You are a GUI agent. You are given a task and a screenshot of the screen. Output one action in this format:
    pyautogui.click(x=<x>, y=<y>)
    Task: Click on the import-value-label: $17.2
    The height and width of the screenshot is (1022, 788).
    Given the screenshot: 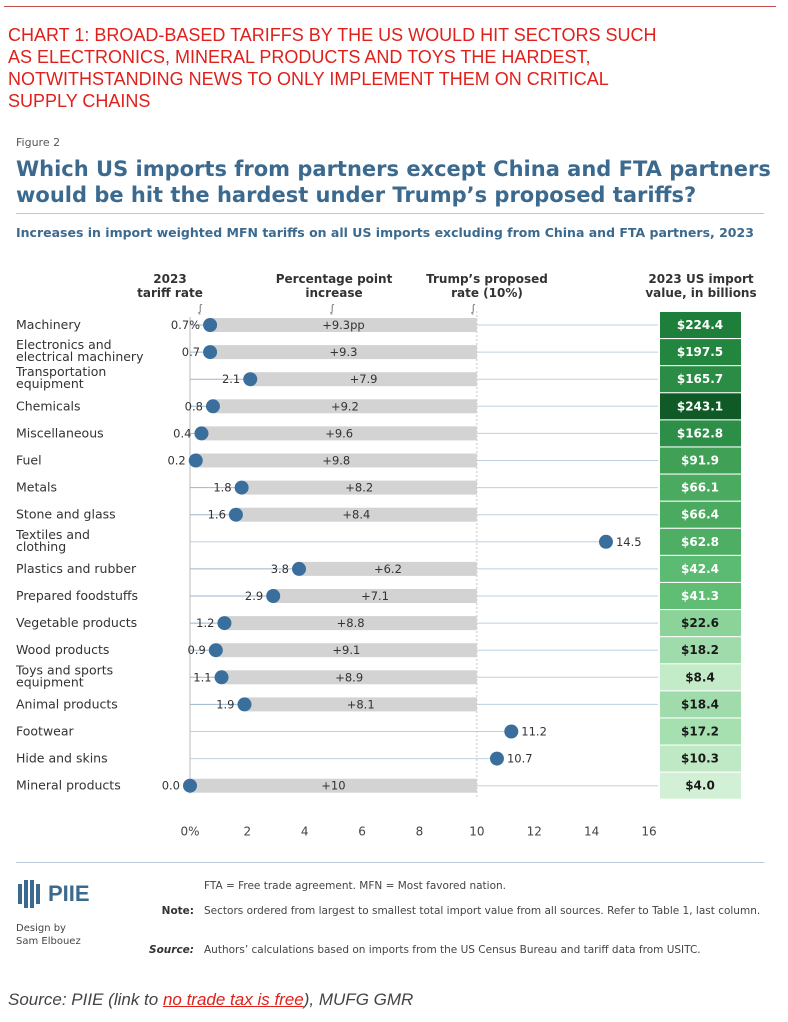 What is the action you would take?
    pyautogui.click(x=700, y=732)
    